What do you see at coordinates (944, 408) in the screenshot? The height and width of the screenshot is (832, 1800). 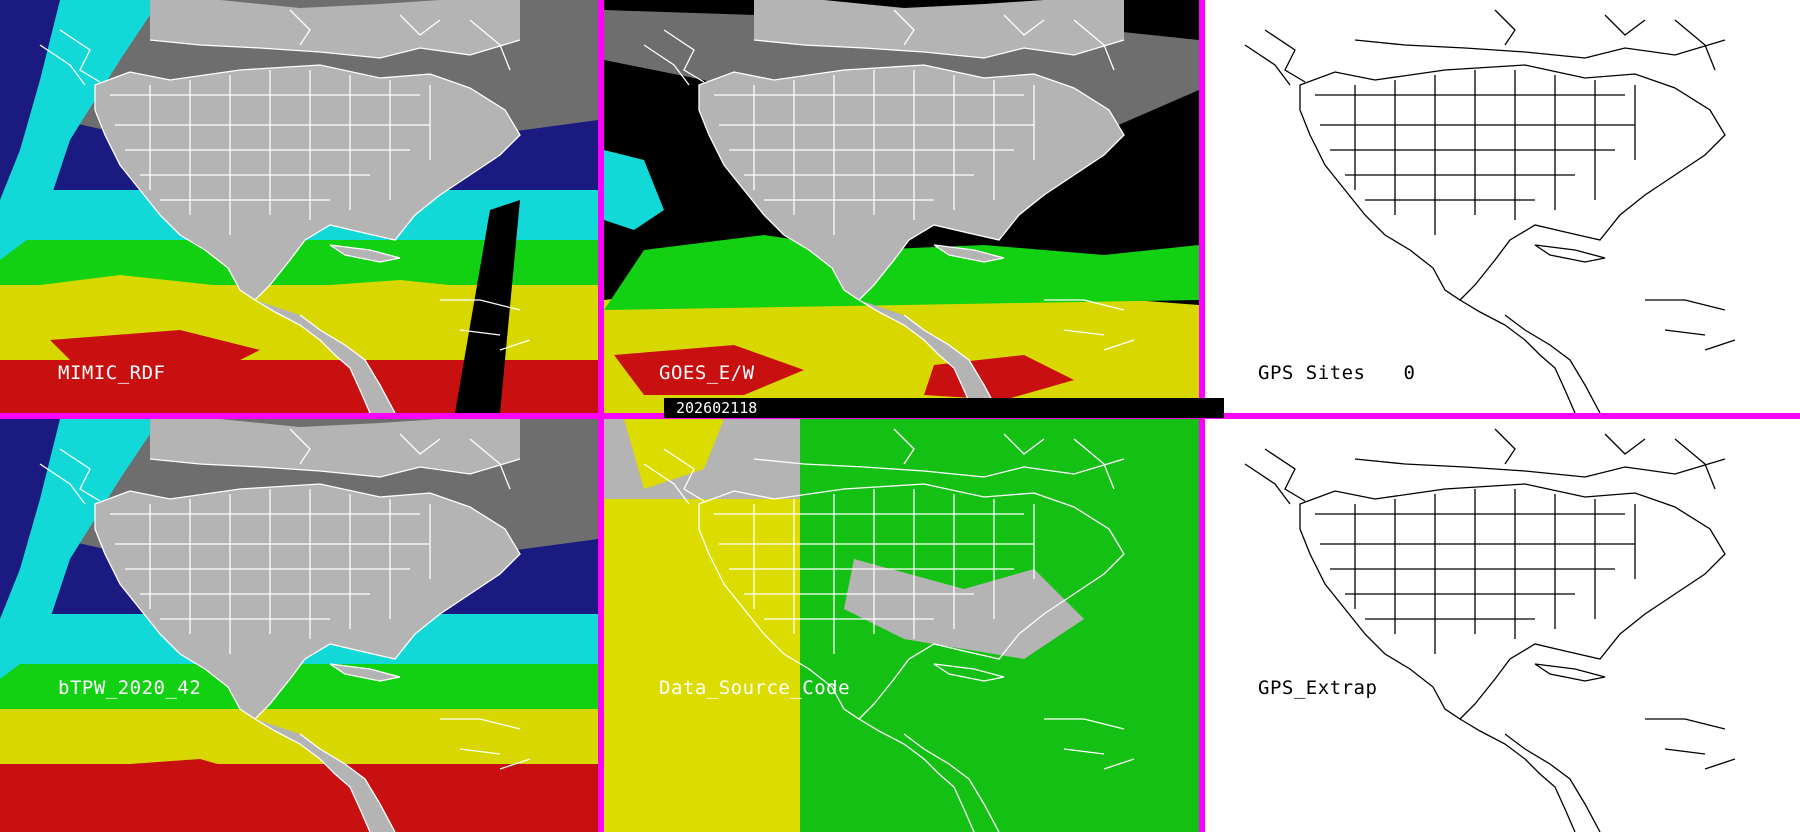 I see `timestamp-bar: 202602118` at bounding box center [944, 408].